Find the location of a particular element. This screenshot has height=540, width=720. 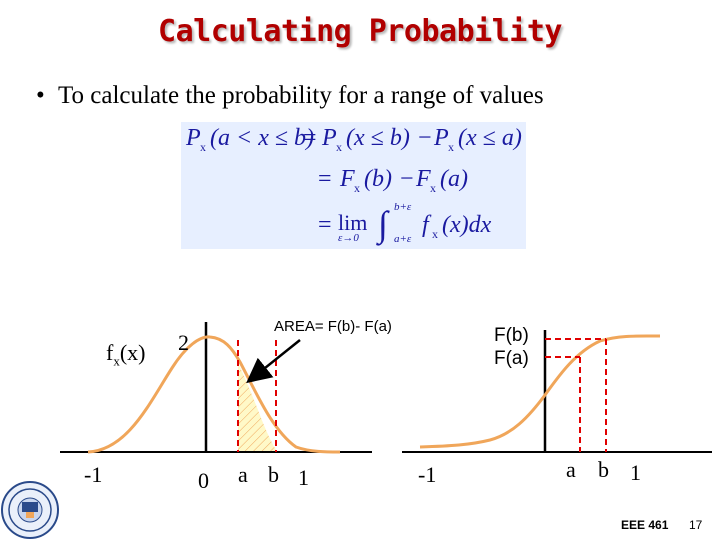

formula-l2-t2-sub: x is located at coordinates (433, 188).